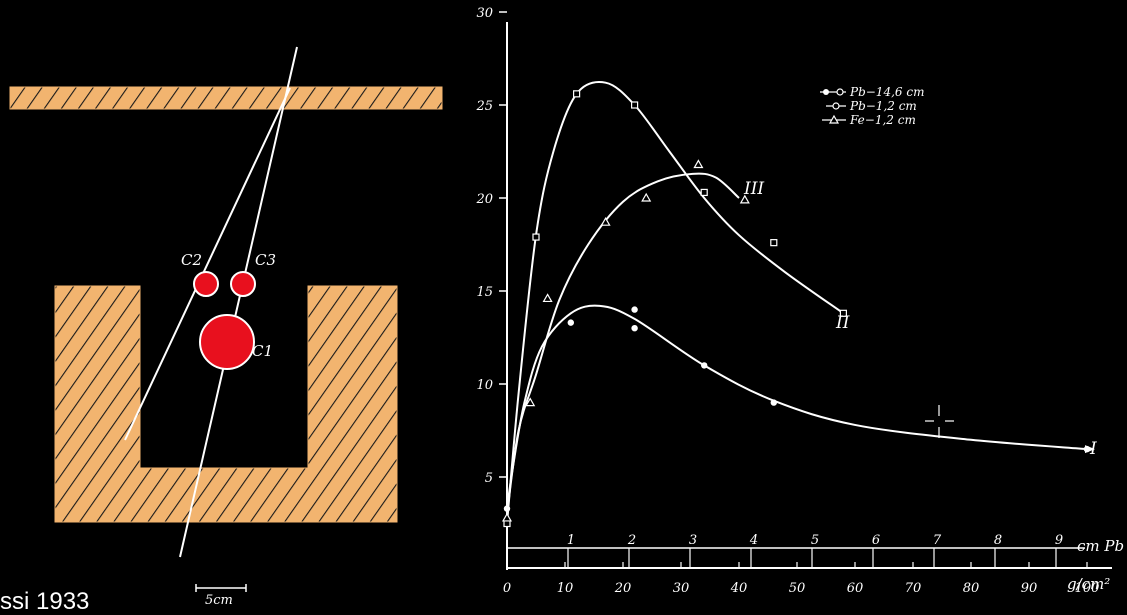 The width and height of the screenshot is (1127, 615). What do you see at coordinates (834, 119) in the screenshot?
I see `legend-marker-triangle` at bounding box center [834, 119].